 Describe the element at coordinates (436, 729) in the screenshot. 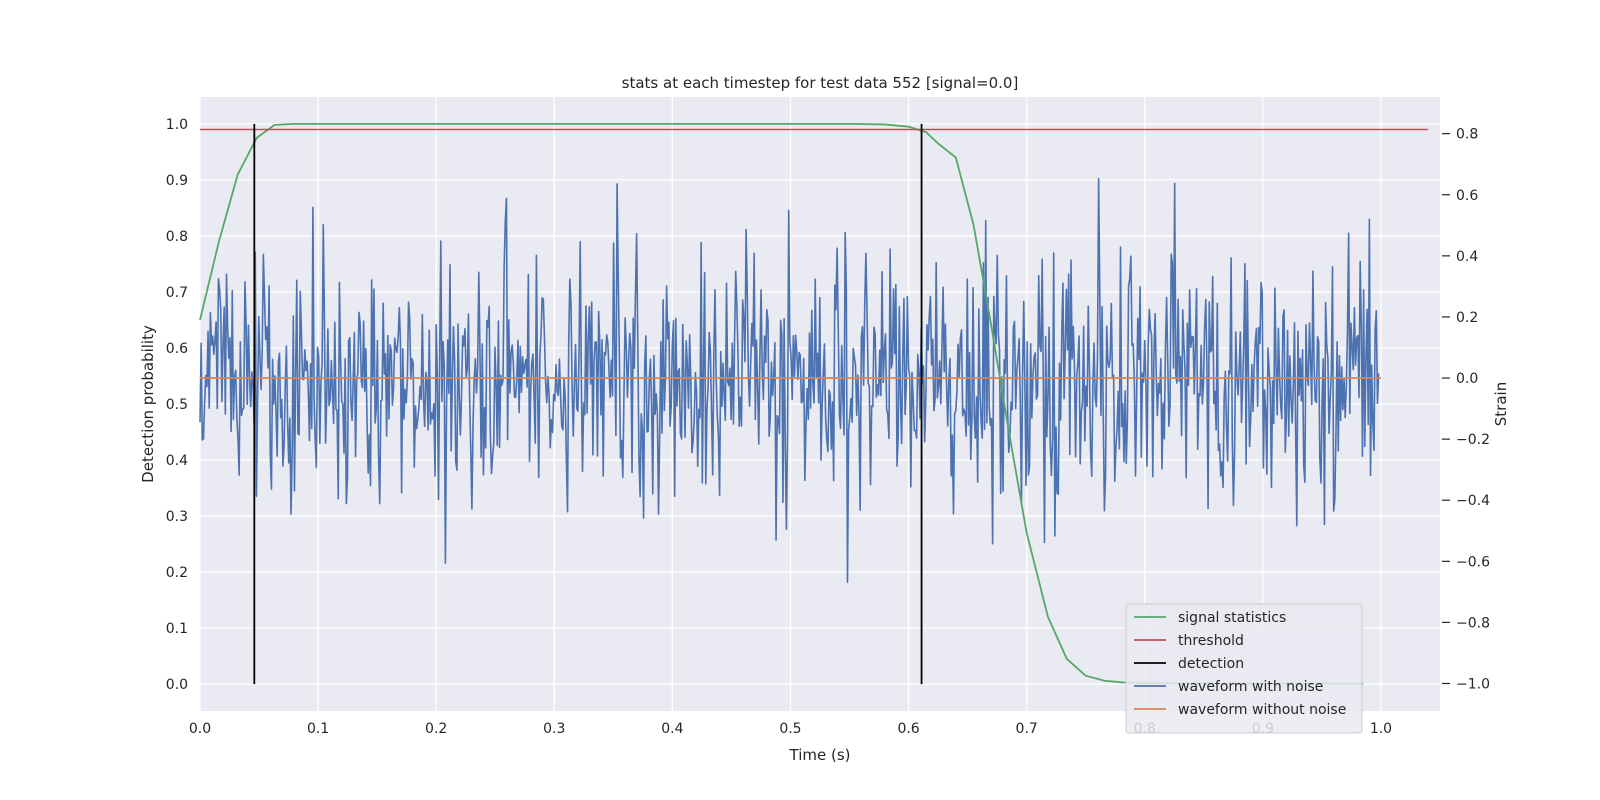

I see `x-tick-label: 0.2` at that location.